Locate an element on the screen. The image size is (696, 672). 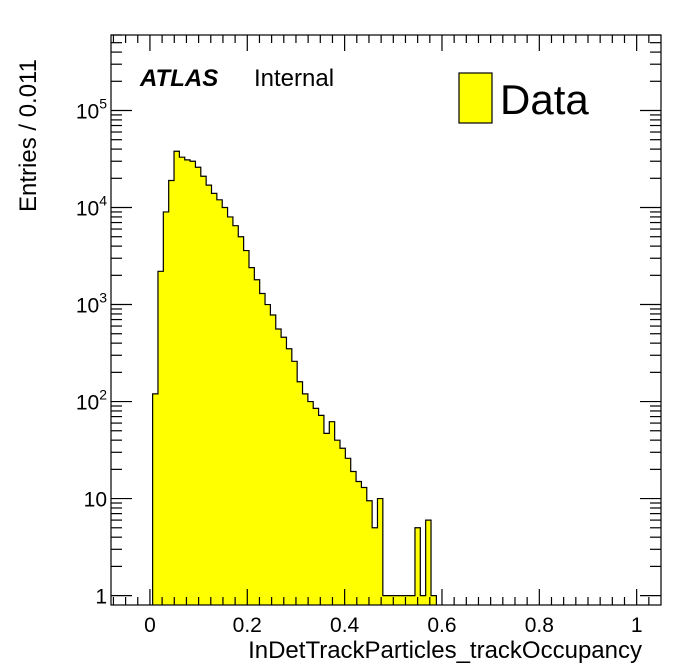
y-tick-label: 1 is located at coordinates (101, 597).